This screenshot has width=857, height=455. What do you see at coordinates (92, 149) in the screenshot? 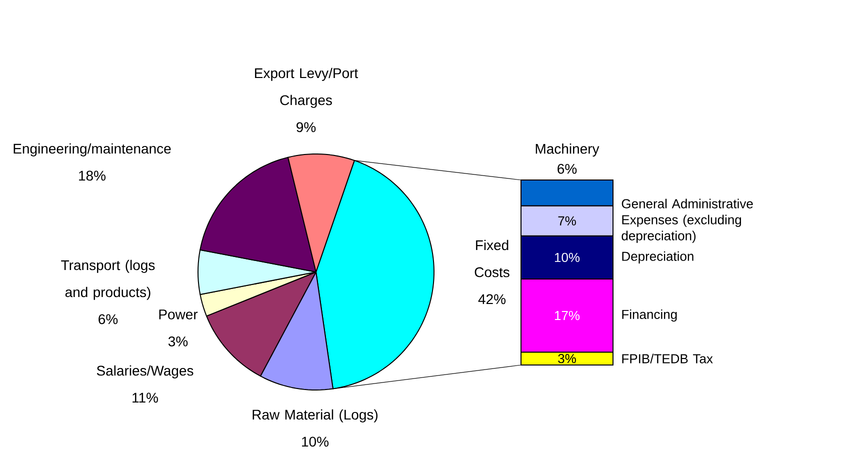
I see `slice-label: Engineering/maintenance` at bounding box center [92, 149].